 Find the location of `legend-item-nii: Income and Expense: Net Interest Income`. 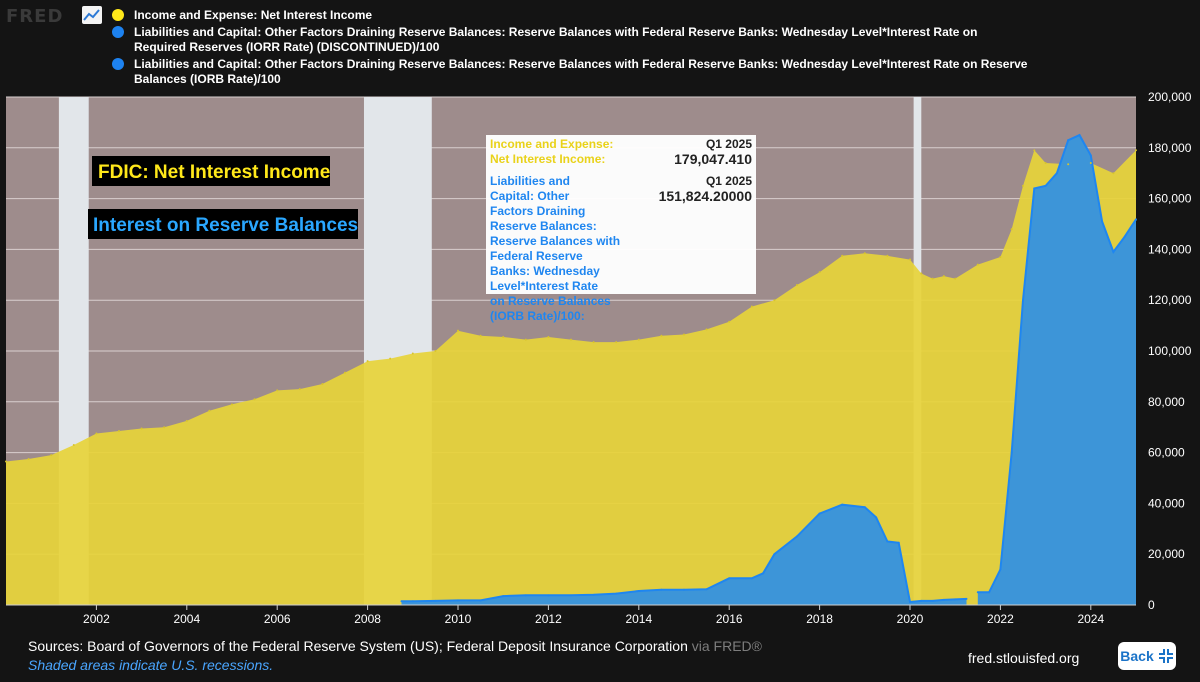

legend-item-nii: Income and Expense: Net Interest Income is located at coordinates (572, 15).